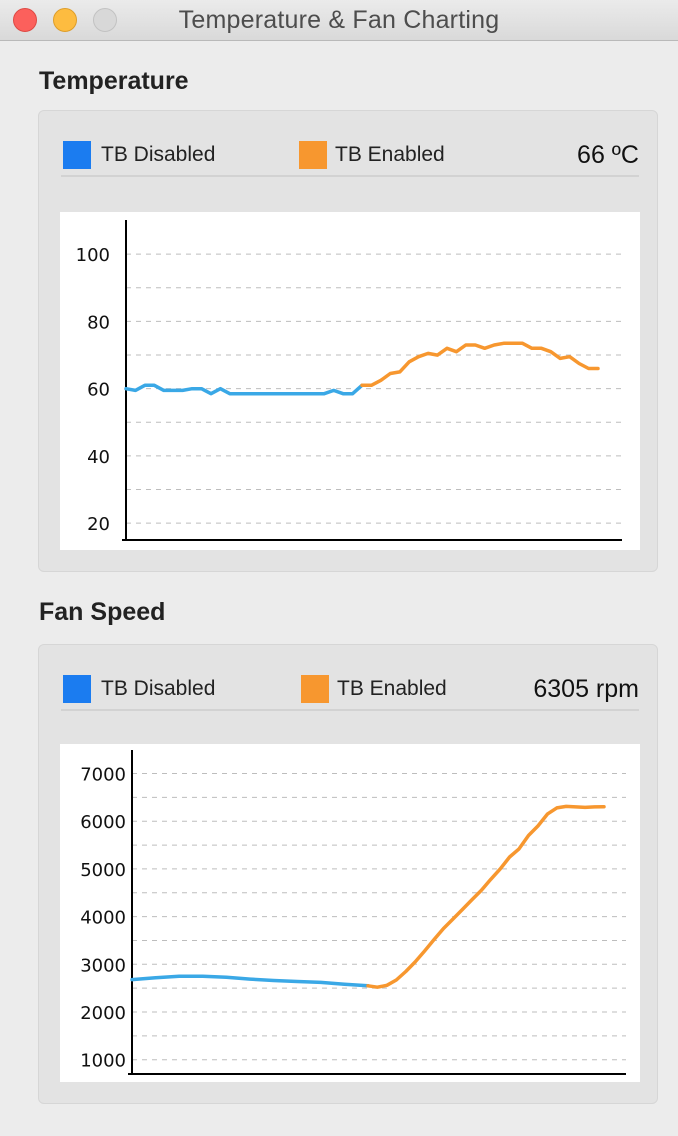  I want to click on temperature-y-tick-label: 20, so click(98, 524).